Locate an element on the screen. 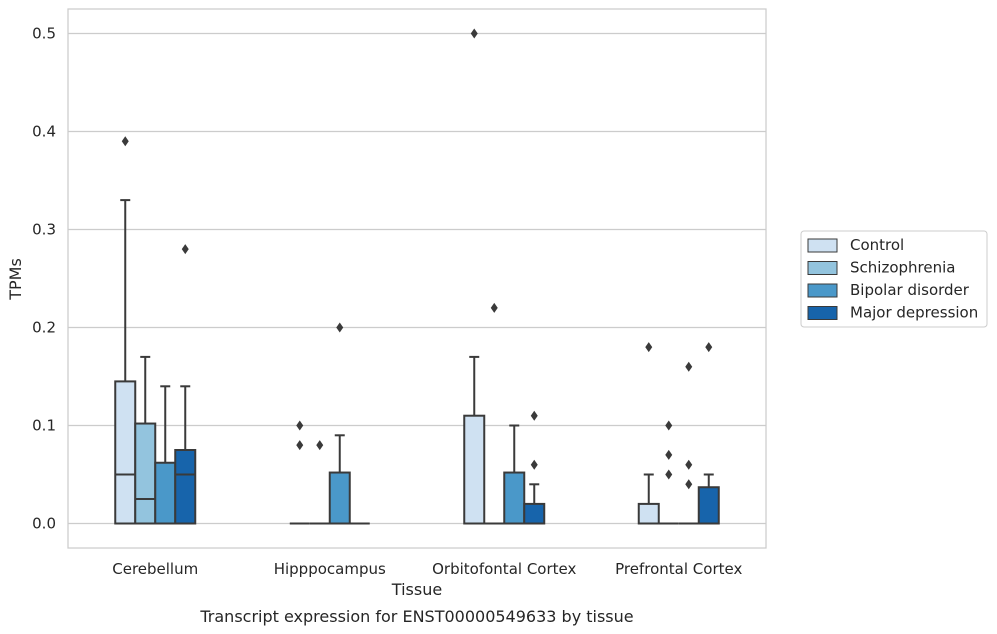 Image resolution: width=997 pixels, height=634 pixels. y-tick-label: 0.1 is located at coordinates (44, 426).